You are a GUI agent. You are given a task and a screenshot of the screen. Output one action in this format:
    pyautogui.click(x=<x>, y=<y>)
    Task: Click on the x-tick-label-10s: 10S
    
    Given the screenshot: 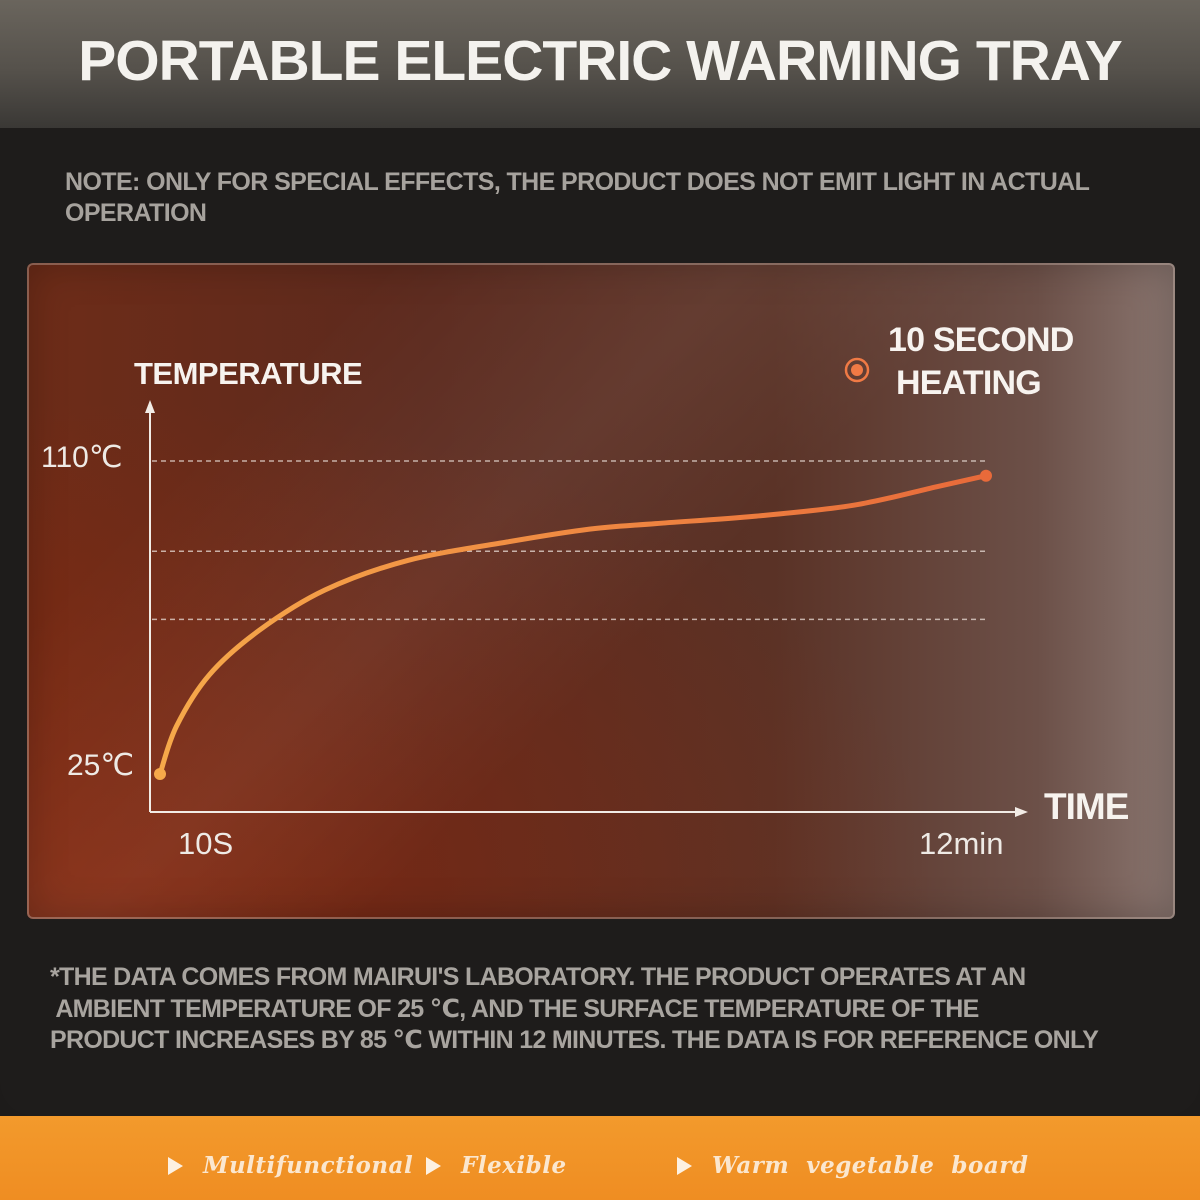 What is the action you would take?
    pyautogui.click(x=205, y=843)
    